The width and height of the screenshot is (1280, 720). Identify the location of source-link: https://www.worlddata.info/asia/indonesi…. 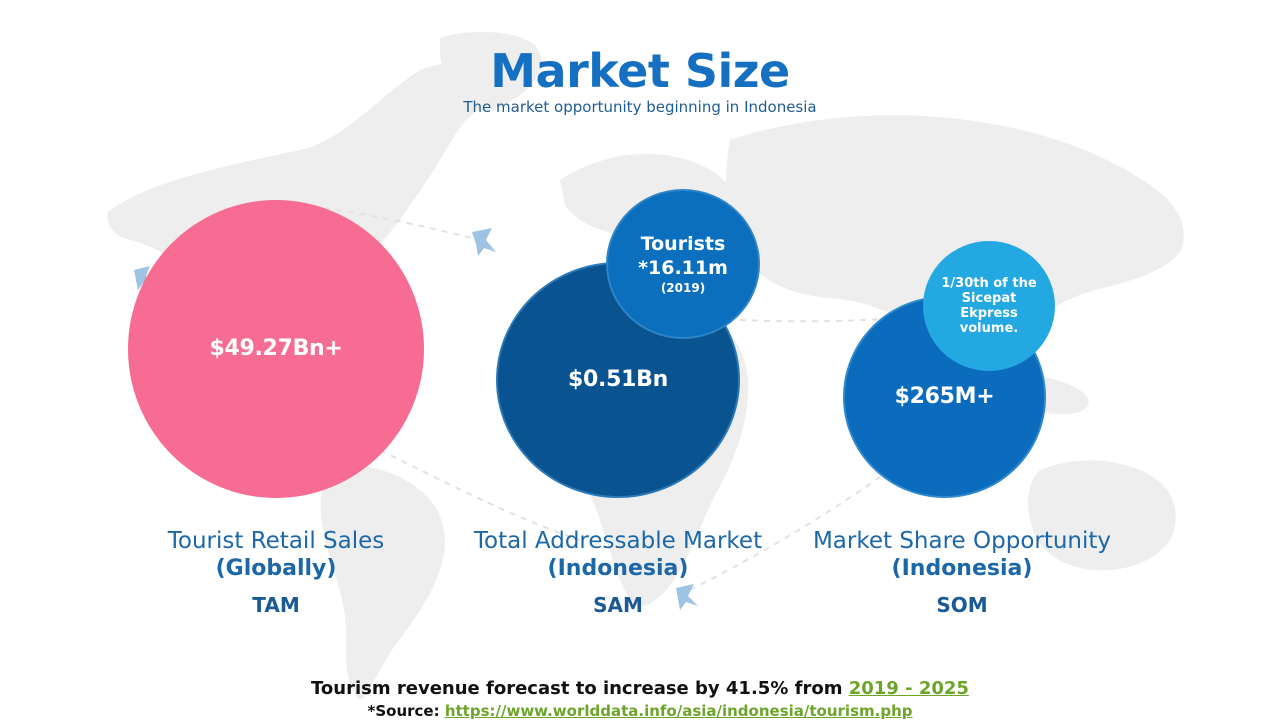
(678, 711).